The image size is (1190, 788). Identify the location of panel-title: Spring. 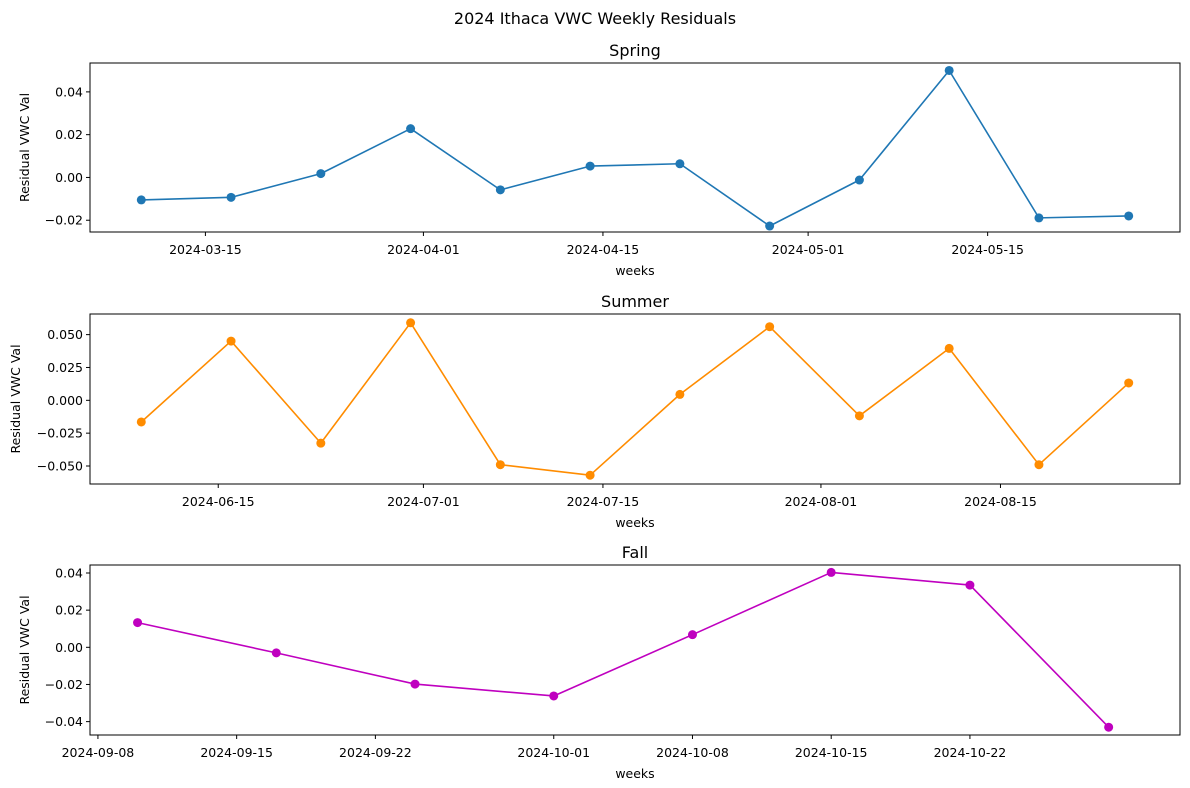
(635, 50).